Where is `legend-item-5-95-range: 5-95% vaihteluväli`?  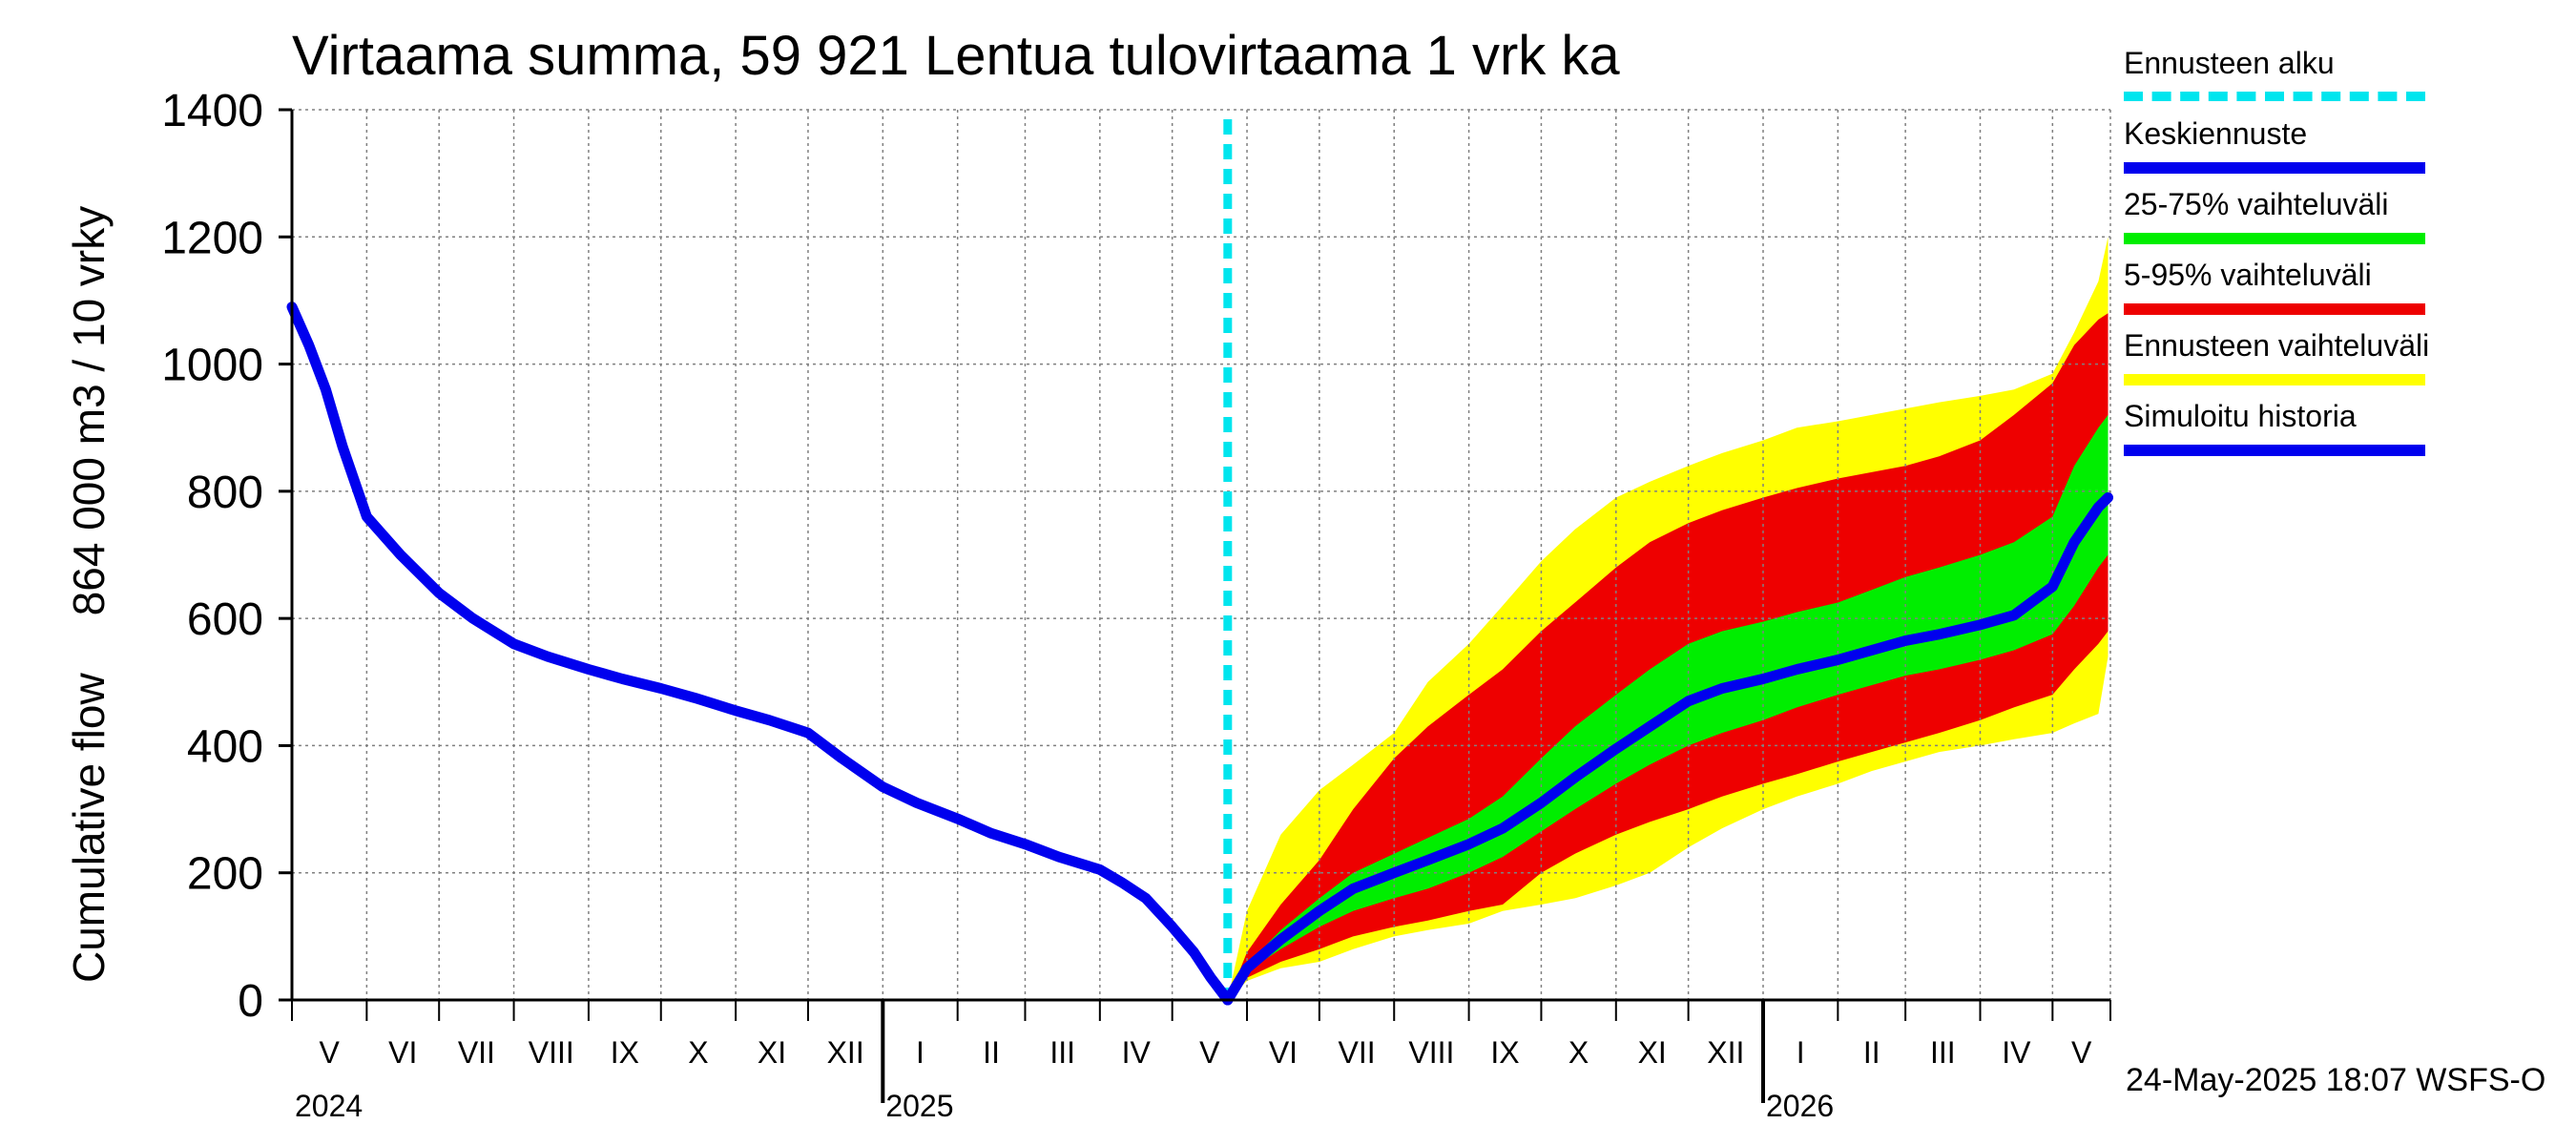 legend-item-5-95-range: 5-95% vaihteluväli is located at coordinates (2276, 295).